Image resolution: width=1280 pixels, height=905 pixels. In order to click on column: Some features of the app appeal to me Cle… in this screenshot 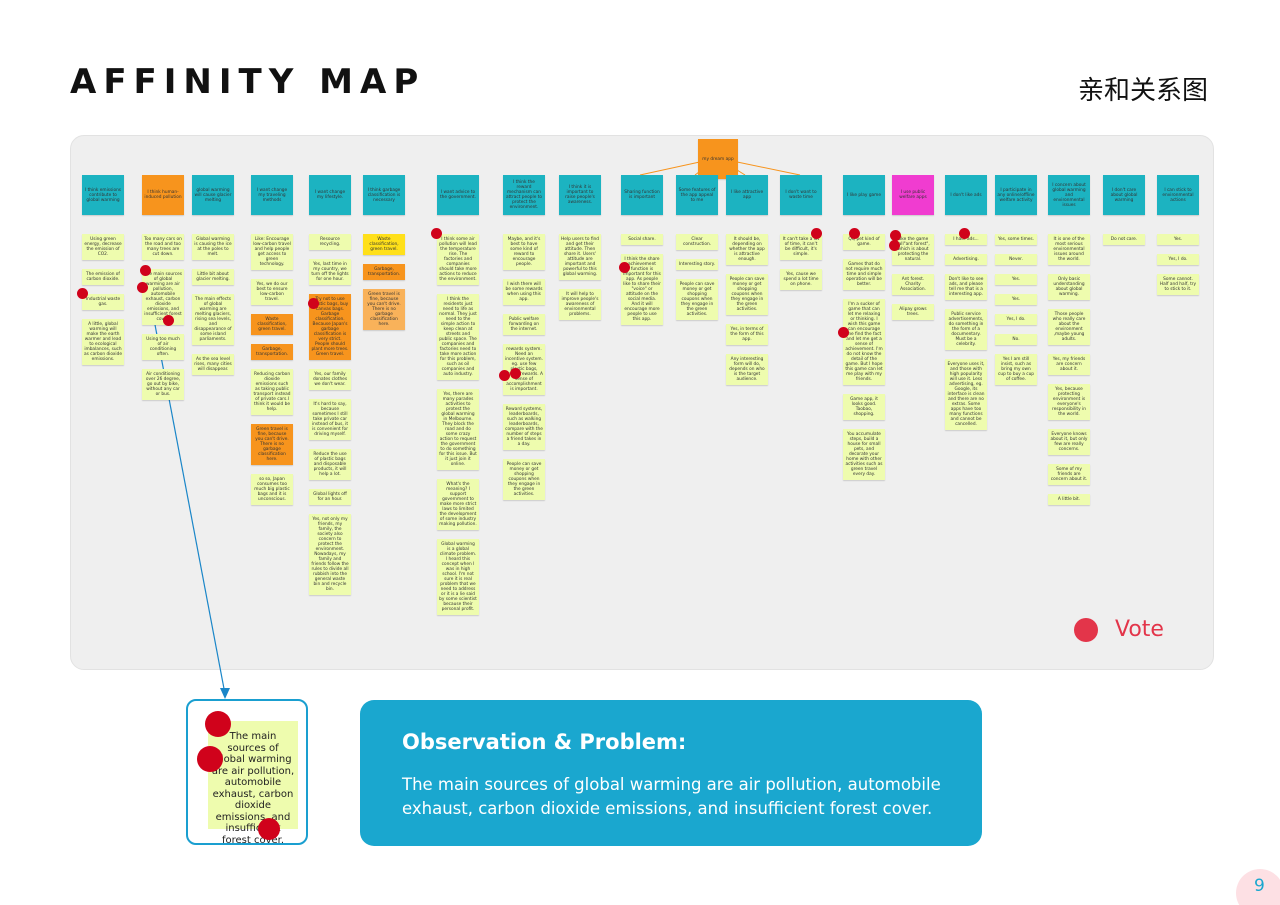, I will do `click(697, 247)`.